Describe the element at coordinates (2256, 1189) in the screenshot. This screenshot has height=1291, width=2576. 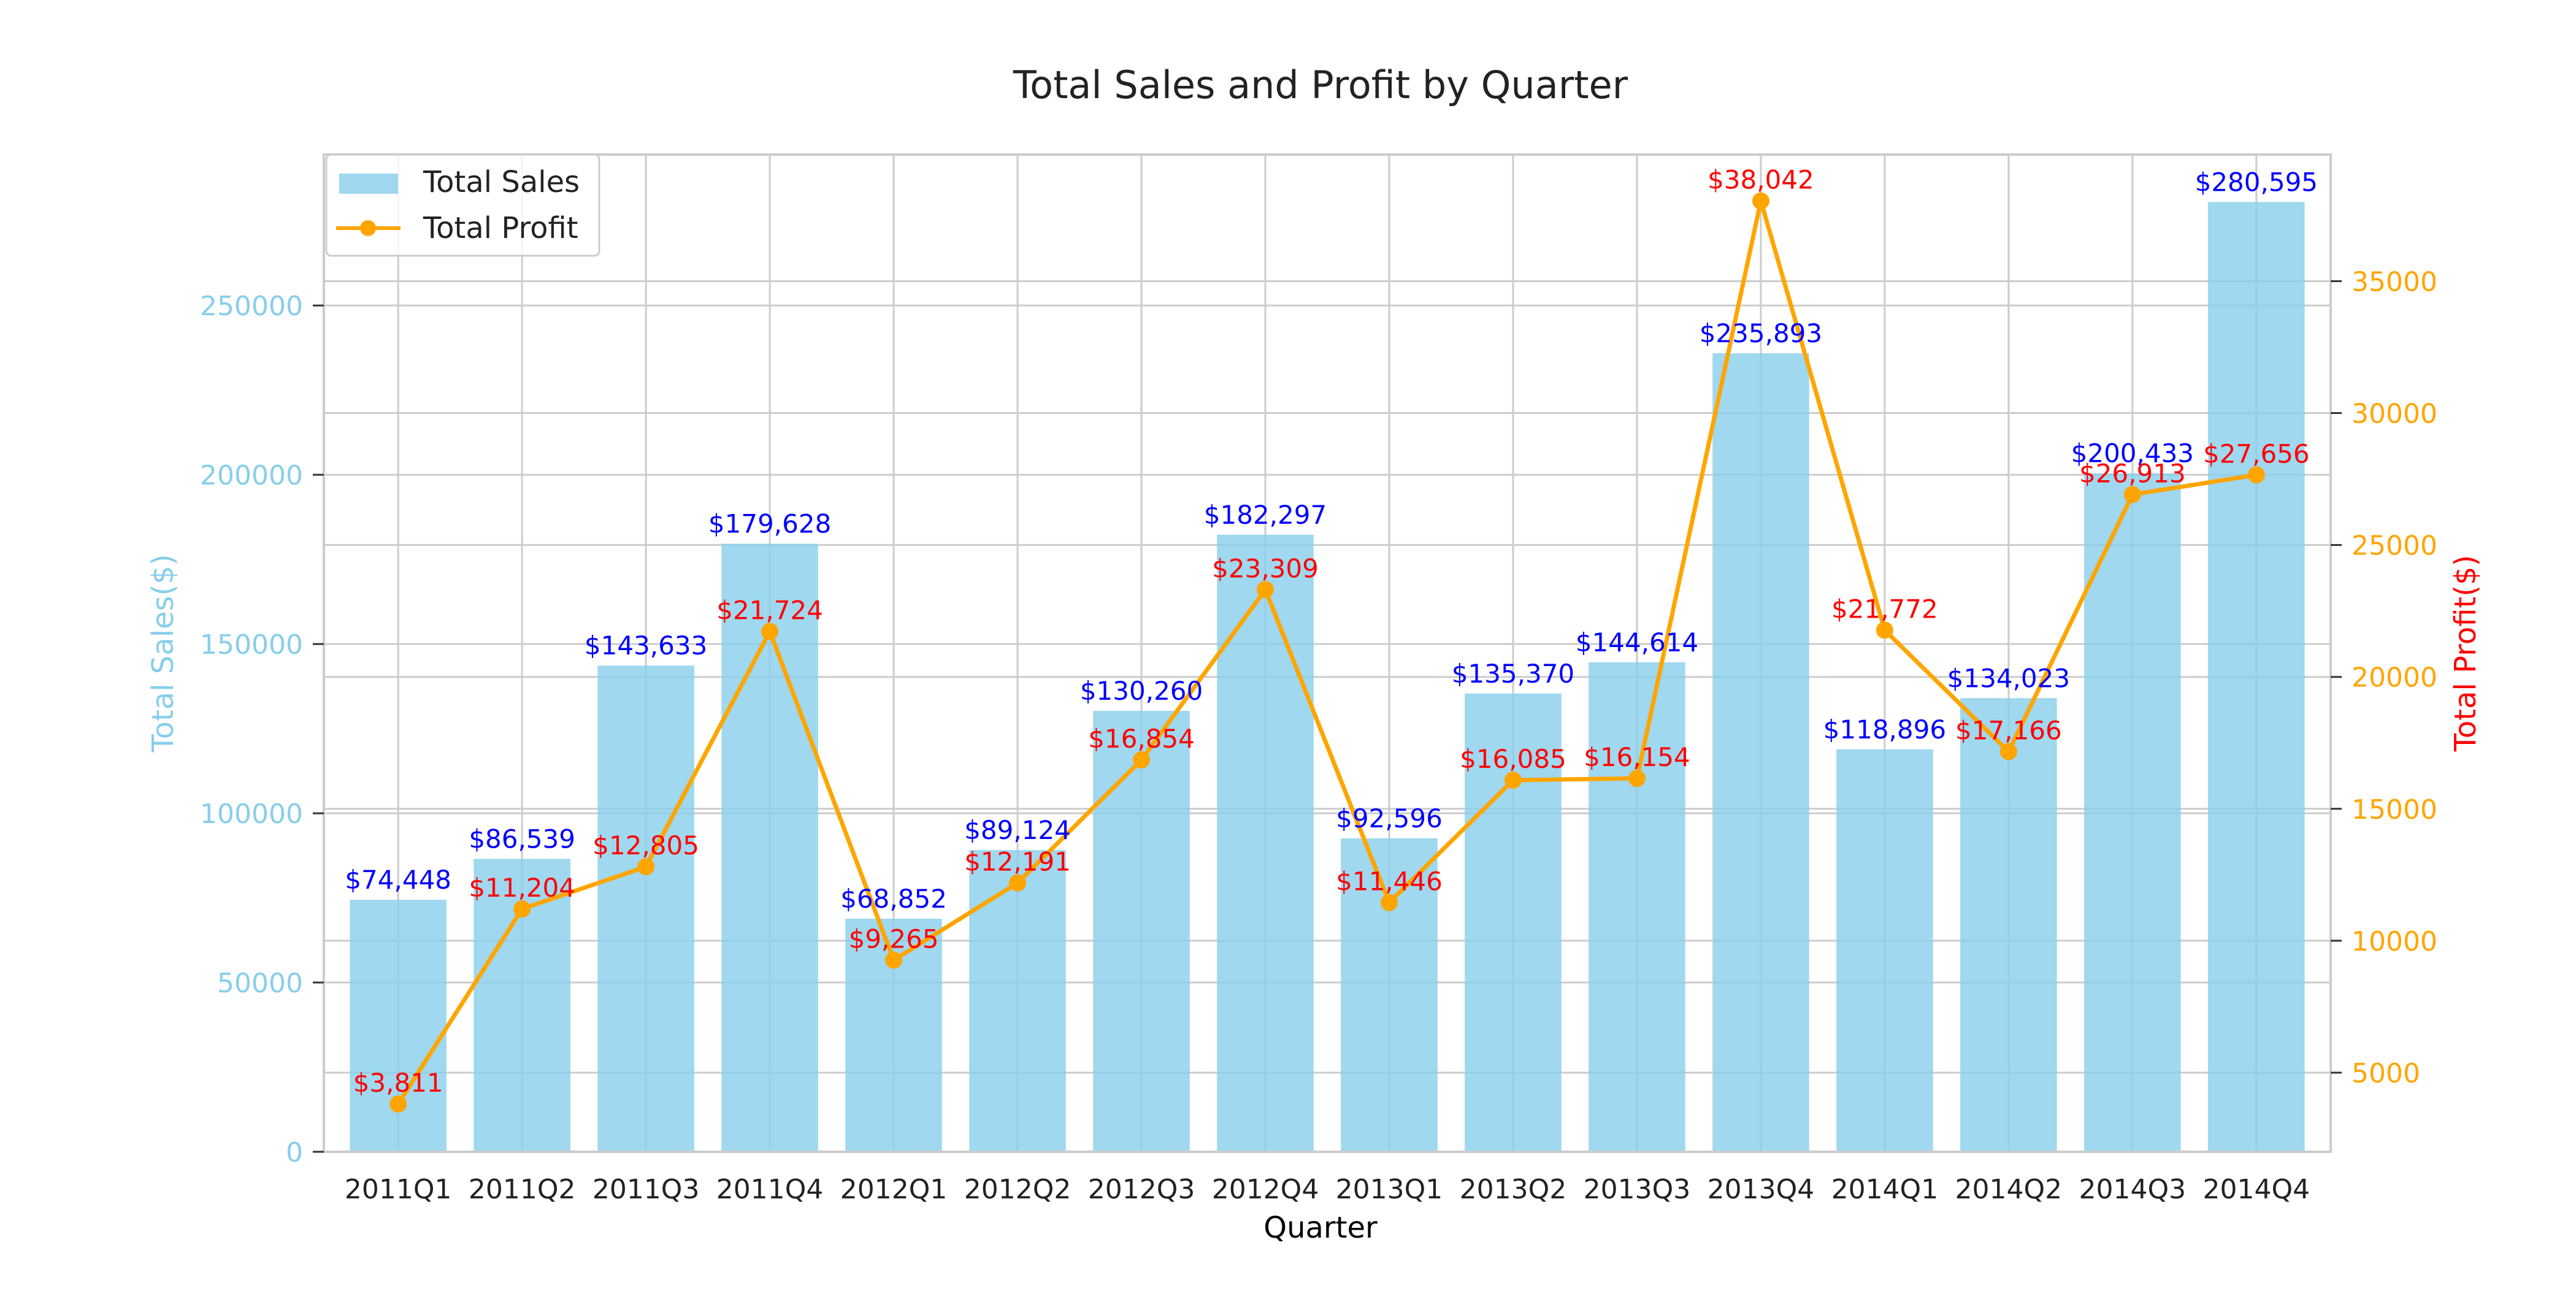
I see `x-tick-label: 2014Q4` at that location.